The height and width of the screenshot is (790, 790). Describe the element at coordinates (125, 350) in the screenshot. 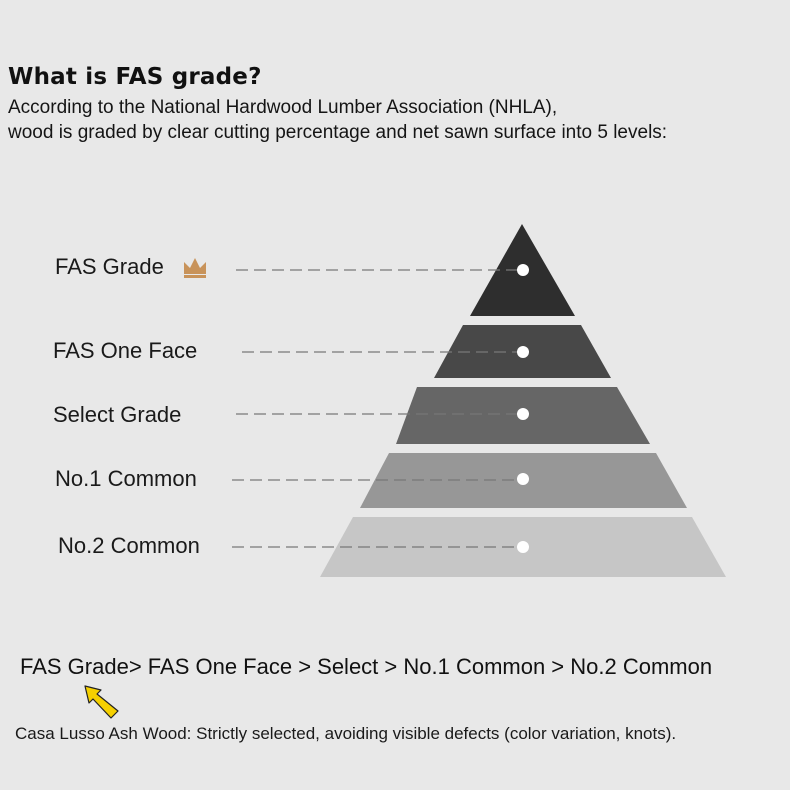

I see `level-label-fas-one-face: FAS One Face` at that location.